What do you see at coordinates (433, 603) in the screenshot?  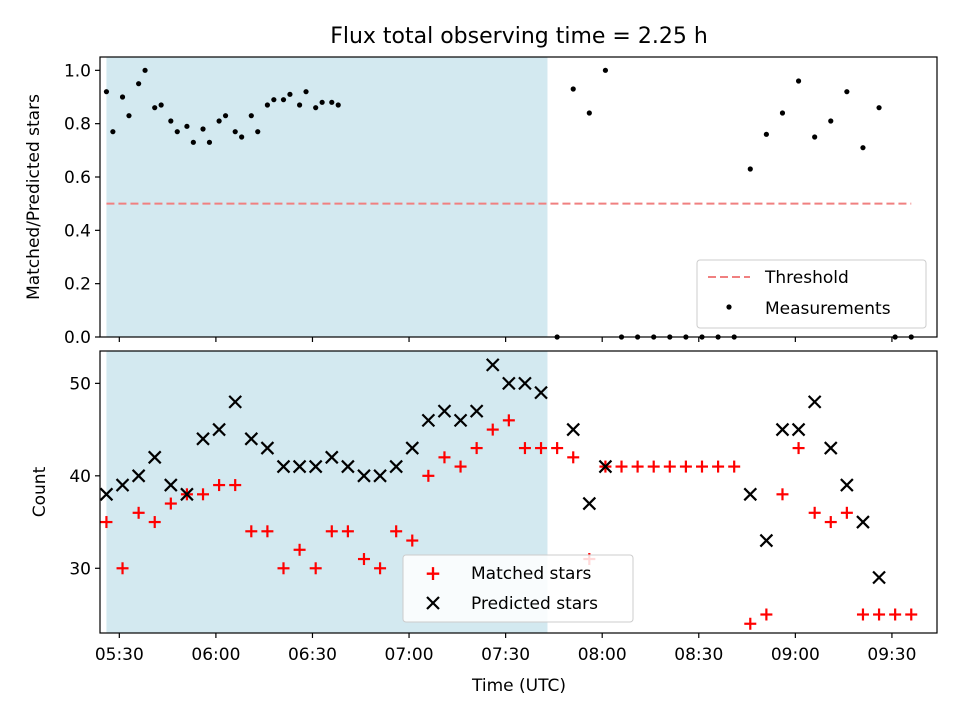 I see `legend-predicted-swatch` at bounding box center [433, 603].